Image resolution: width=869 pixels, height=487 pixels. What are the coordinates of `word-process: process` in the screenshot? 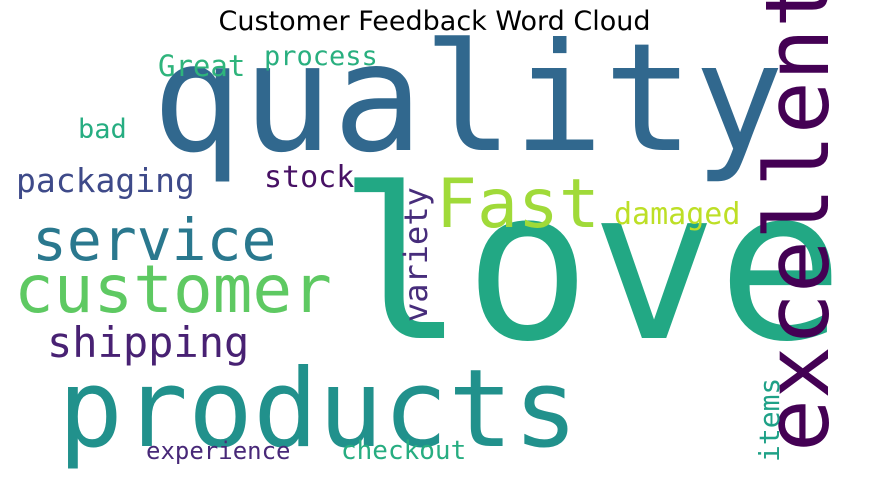 It's located at (321, 56).